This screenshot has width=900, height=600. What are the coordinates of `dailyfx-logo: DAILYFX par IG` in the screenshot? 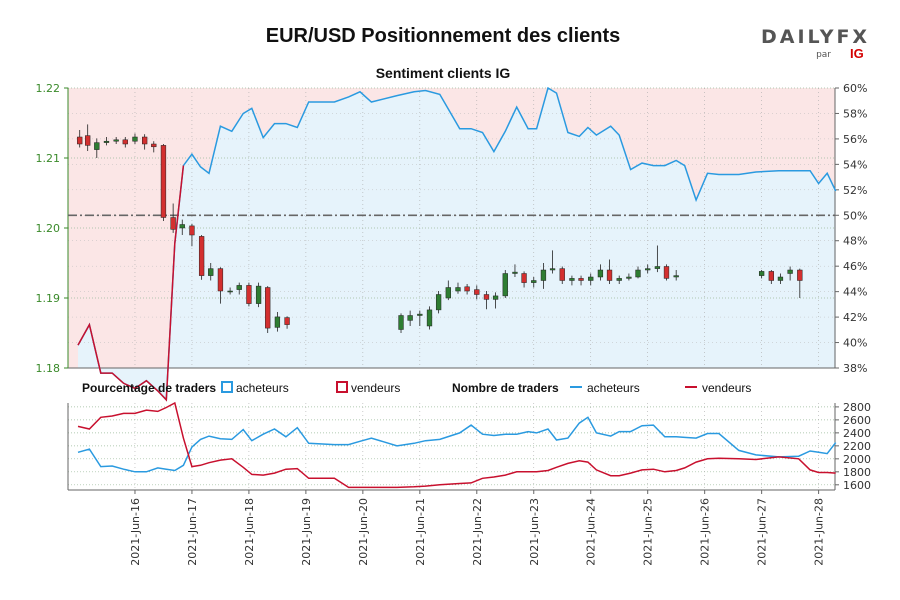 It's located at (814, 43).